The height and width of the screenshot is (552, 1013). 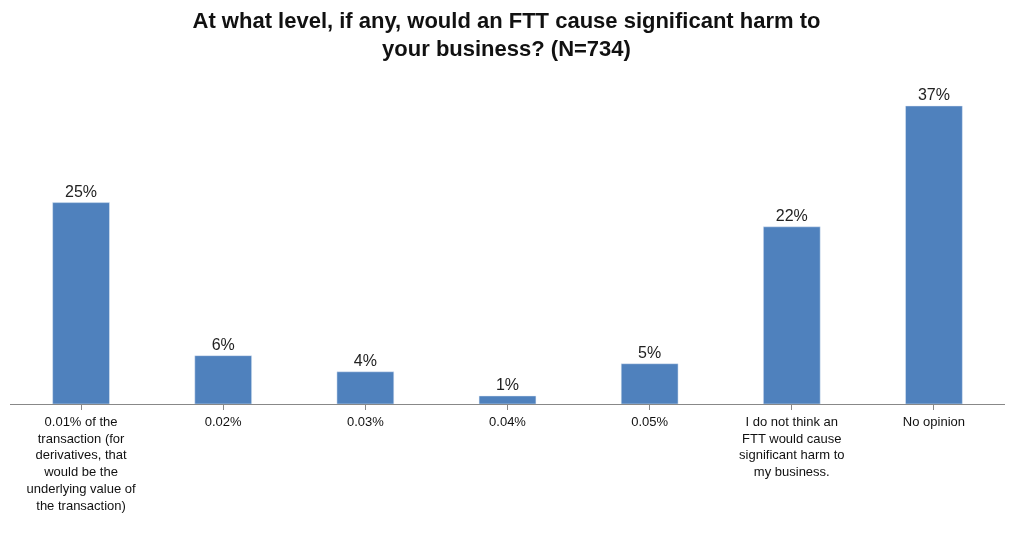 What do you see at coordinates (81, 463) in the screenshot?
I see `x-tick-label: 0.01% of the transaction (for derivatives, that would be the underlying value of the transaction)` at bounding box center [81, 463].